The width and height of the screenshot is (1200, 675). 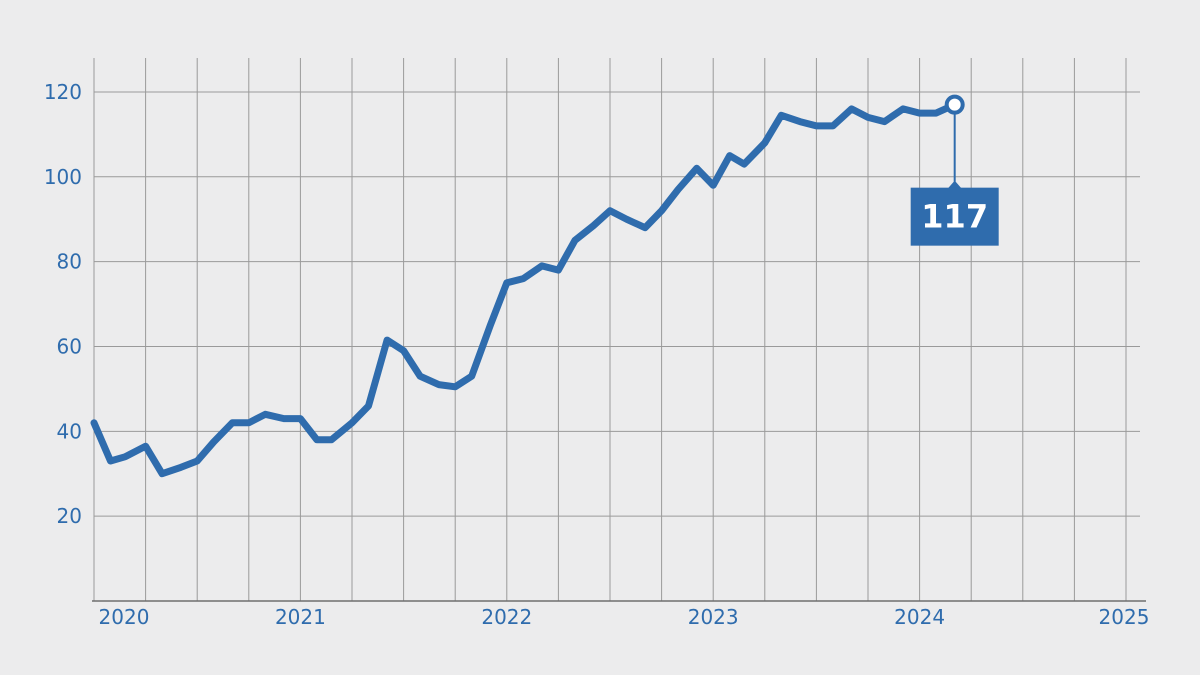 What do you see at coordinates (69, 262) in the screenshot?
I see `y-tick-label: 80` at bounding box center [69, 262].